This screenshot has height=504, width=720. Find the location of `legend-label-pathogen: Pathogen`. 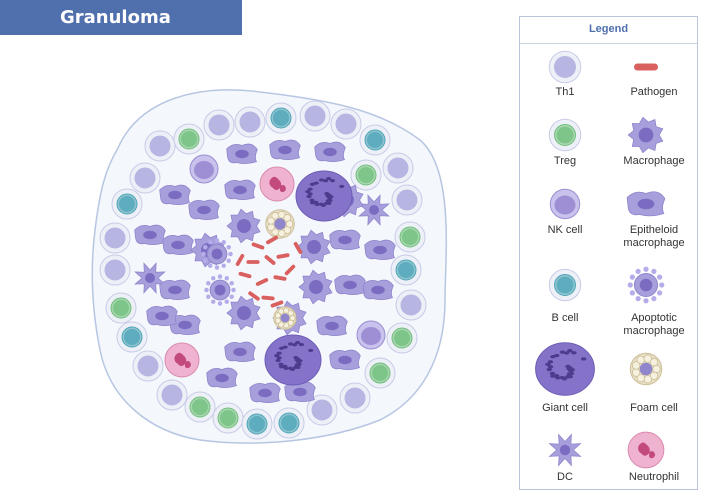

legend-label-pathogen: Pathogen is located at coordinates (654, 92).